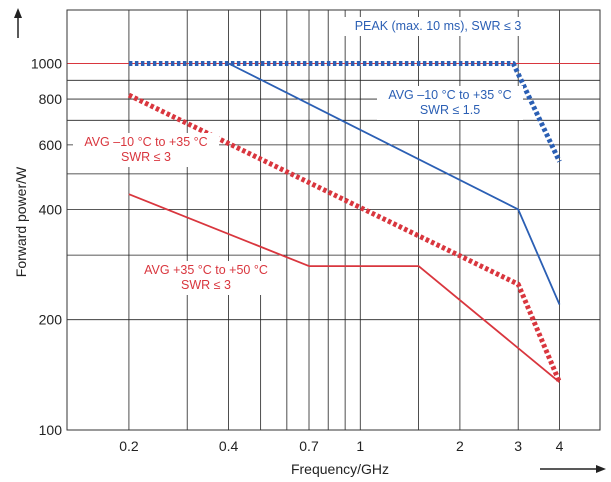 This screenshot has height=482, width=611. Describe the element at coordinates (573, 469) in the screenshot. I see `x-axis-arrow` at that location.